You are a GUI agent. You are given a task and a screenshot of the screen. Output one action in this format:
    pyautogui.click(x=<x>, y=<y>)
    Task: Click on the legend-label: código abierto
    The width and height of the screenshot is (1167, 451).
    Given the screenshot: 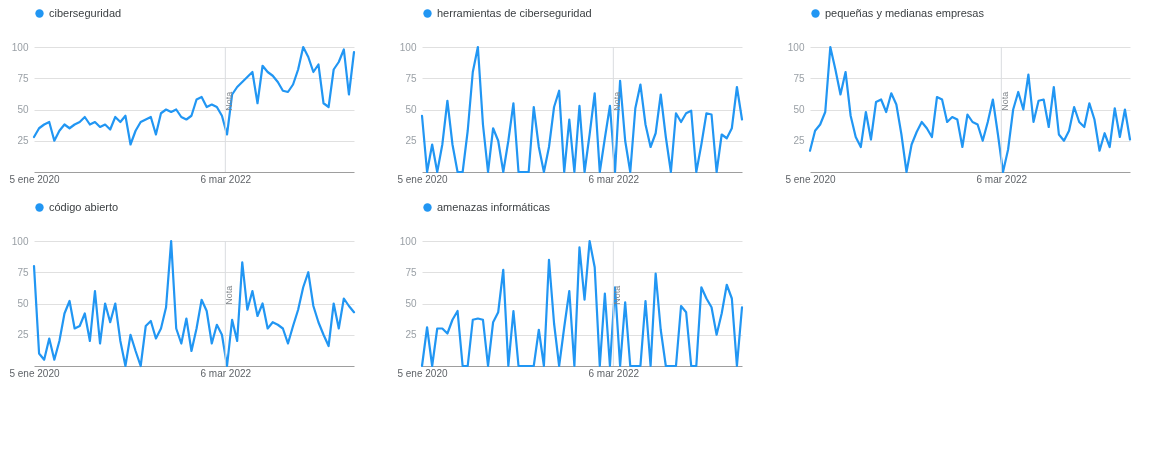 What is the action you would take?
    pyautogui.click(x=84, y=206)
    